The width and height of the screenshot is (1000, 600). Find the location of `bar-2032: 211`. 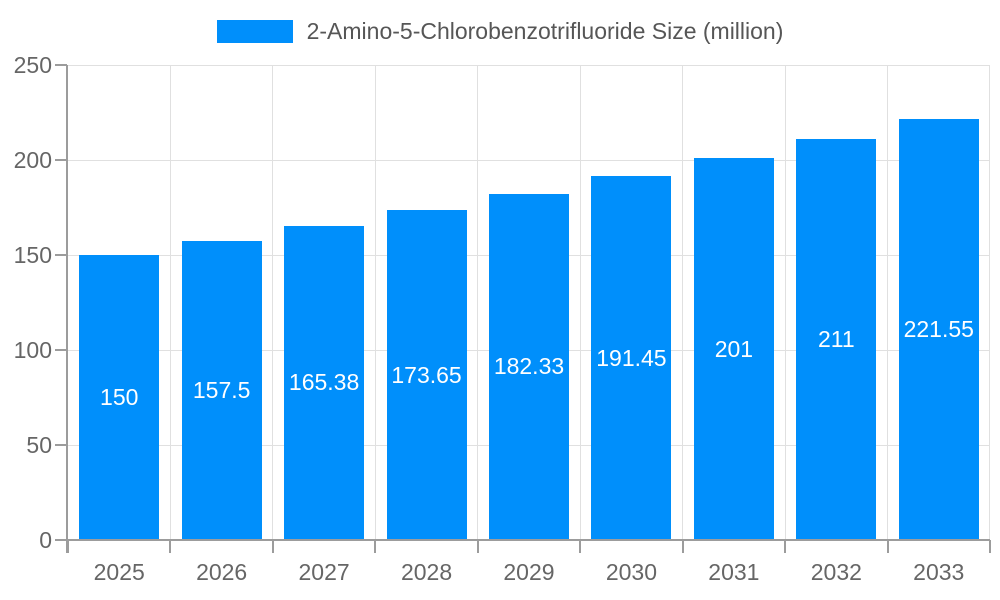

bar-2032: 211 is located at coordinates (836, 339).